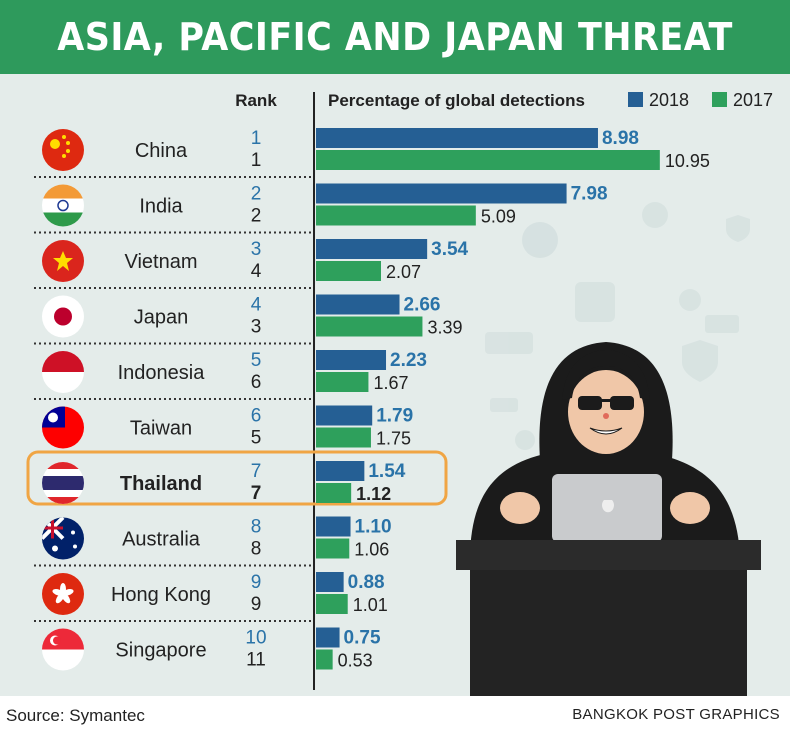  What do you see at coordinates (498, 217) in the screenshot?
I see `value-2017-india: 5.09` at bounding box center [498, 217].